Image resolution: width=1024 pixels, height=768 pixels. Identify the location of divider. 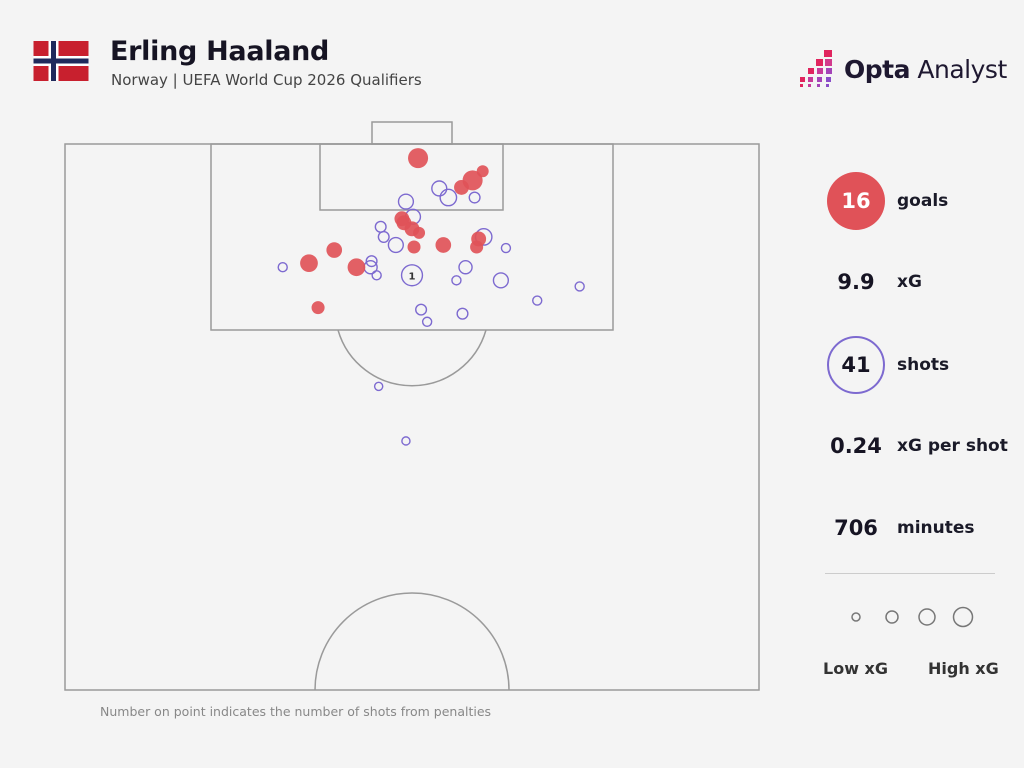
(910, 573).